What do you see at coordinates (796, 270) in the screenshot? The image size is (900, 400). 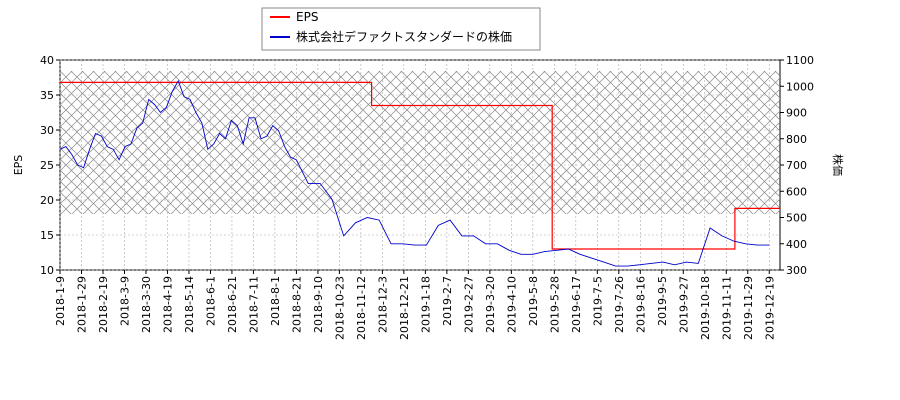 I see `y-right-tick-label: 300` at bounding box center [796, 270].